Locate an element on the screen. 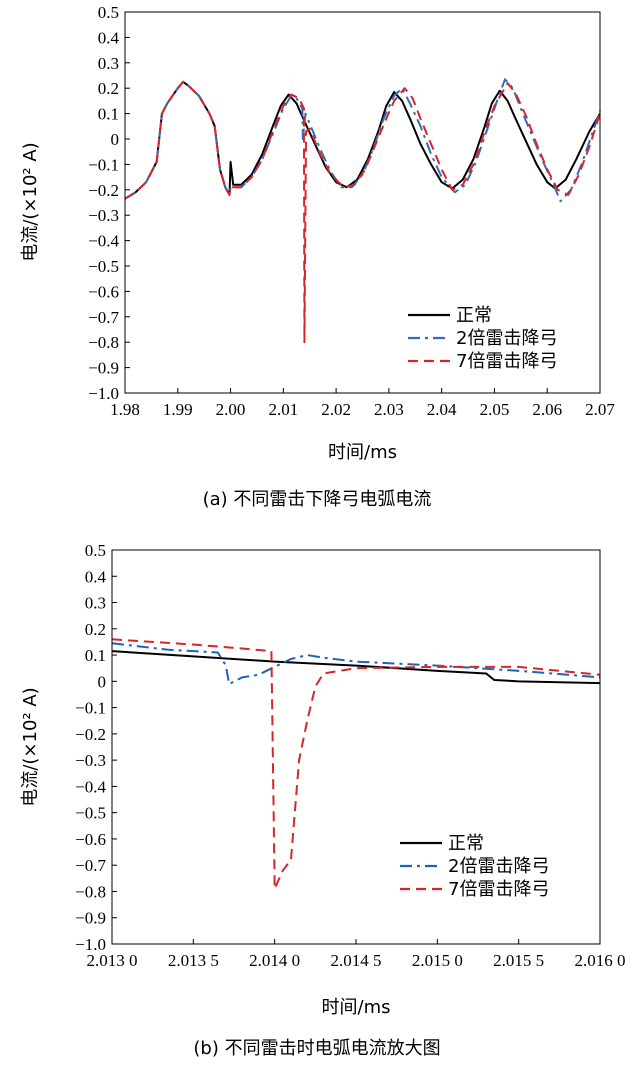 The image size is (635, 1065). xtick-label: 2.014 5 is located at coordinates (356, 960).